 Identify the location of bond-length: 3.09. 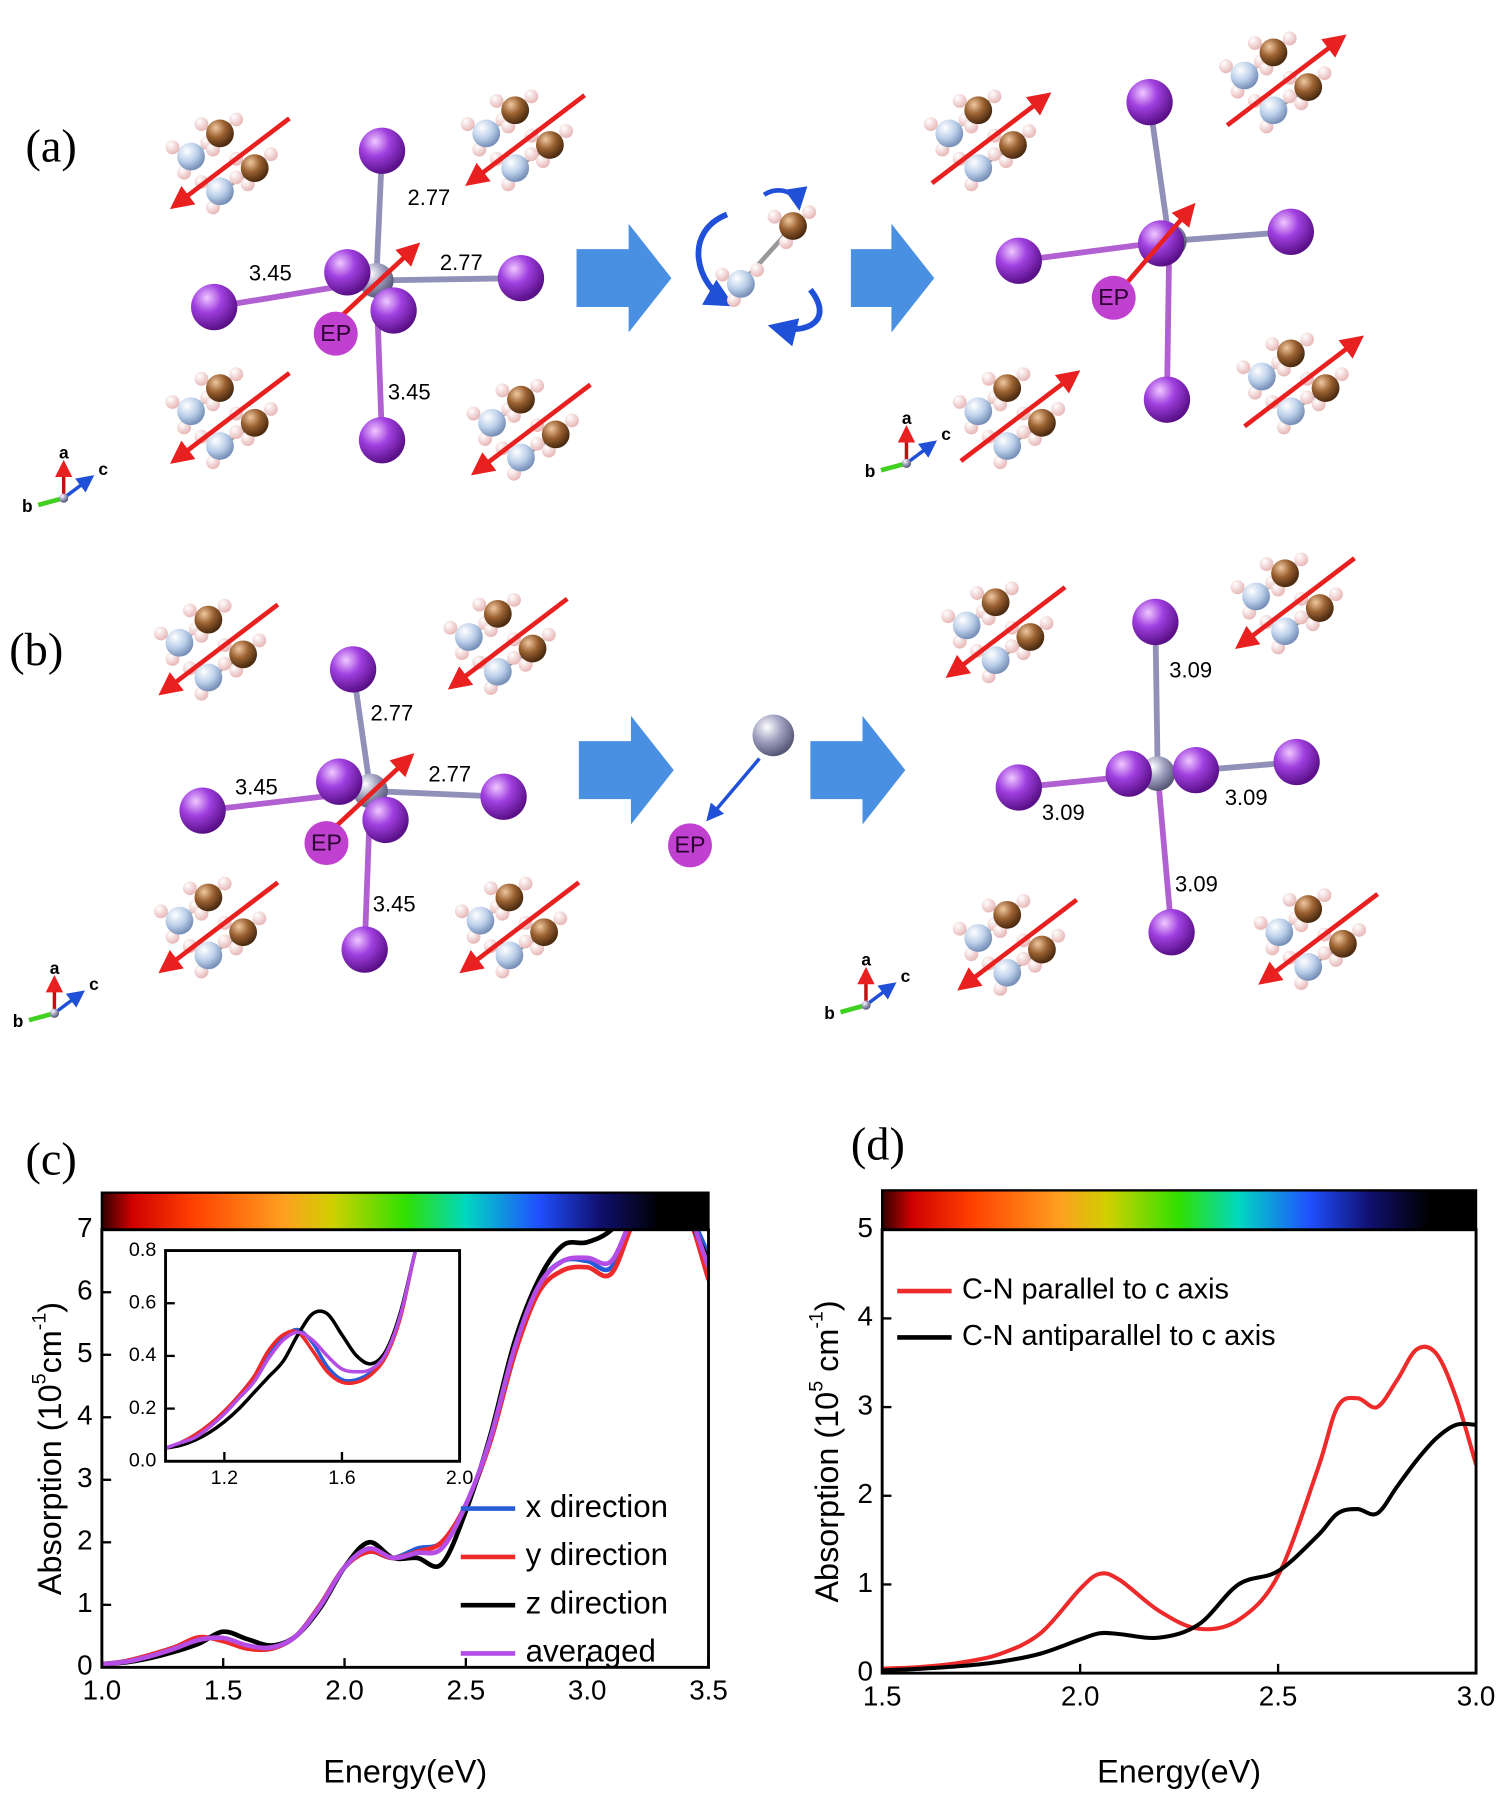
(1063, 812).